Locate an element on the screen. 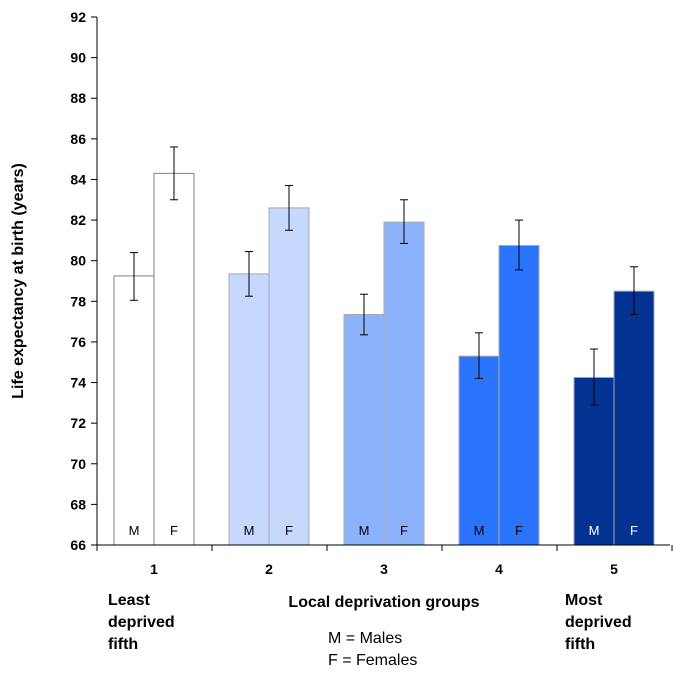  x-category-label: 5 is located at coordinates (614, 569).